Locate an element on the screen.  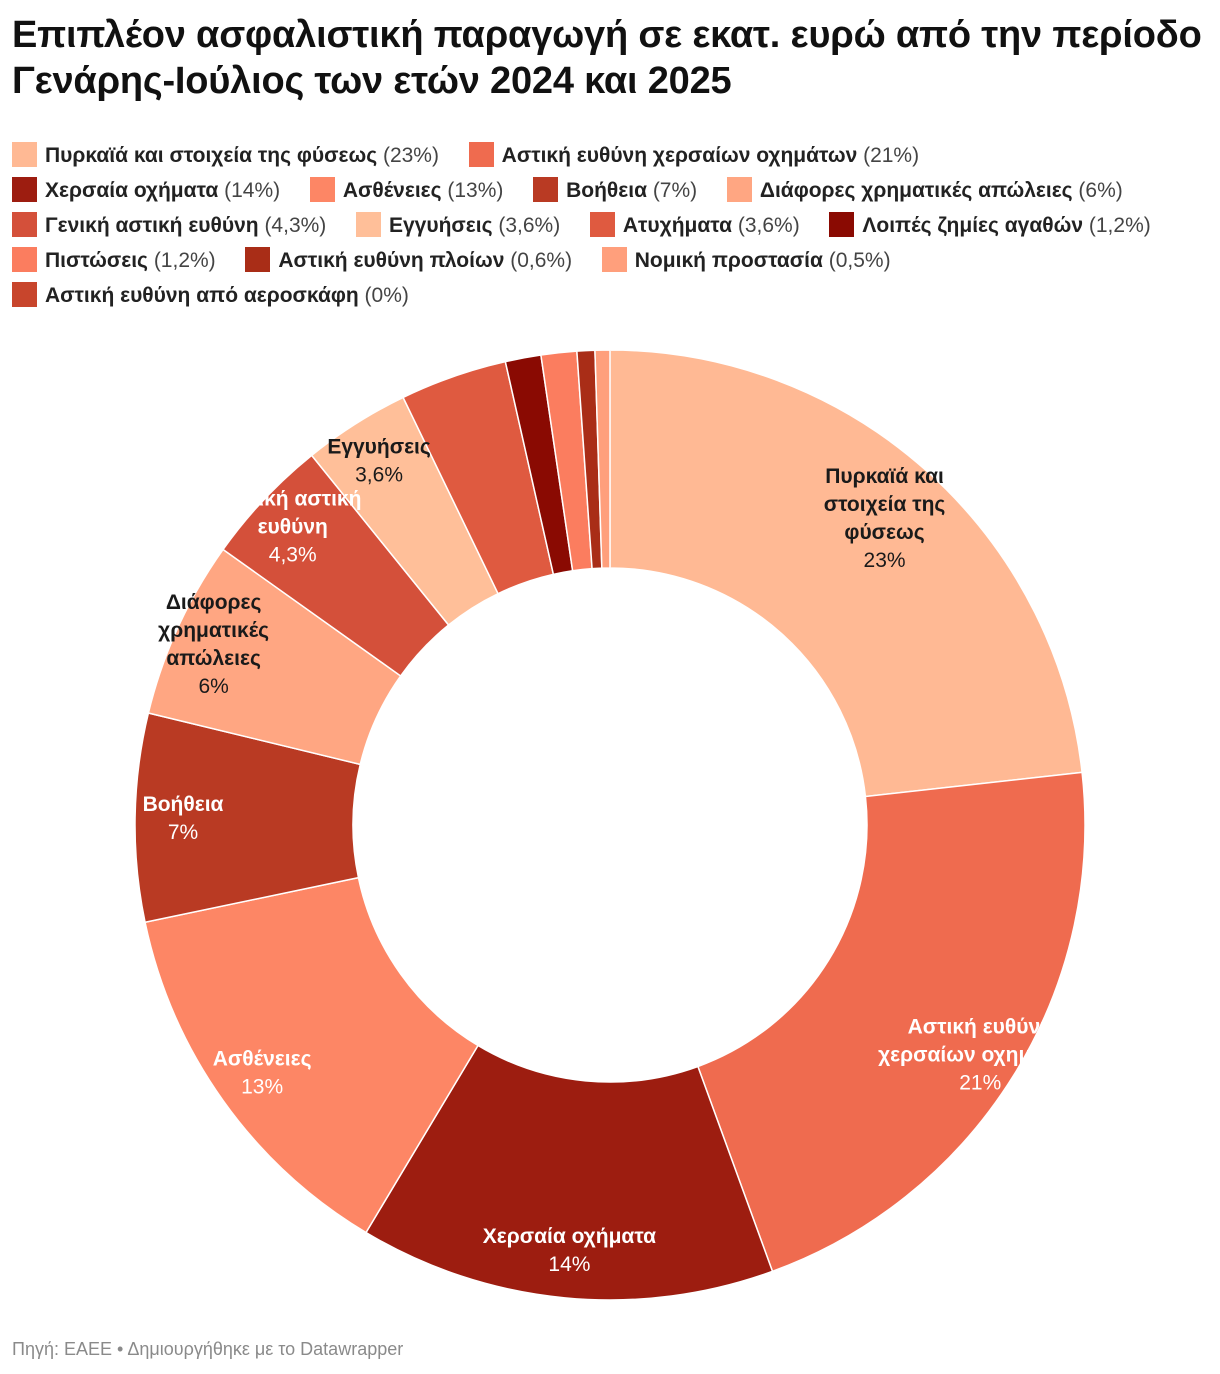
slice-label-name: Πυρκαϊά και is located at coordinates (884, 476).